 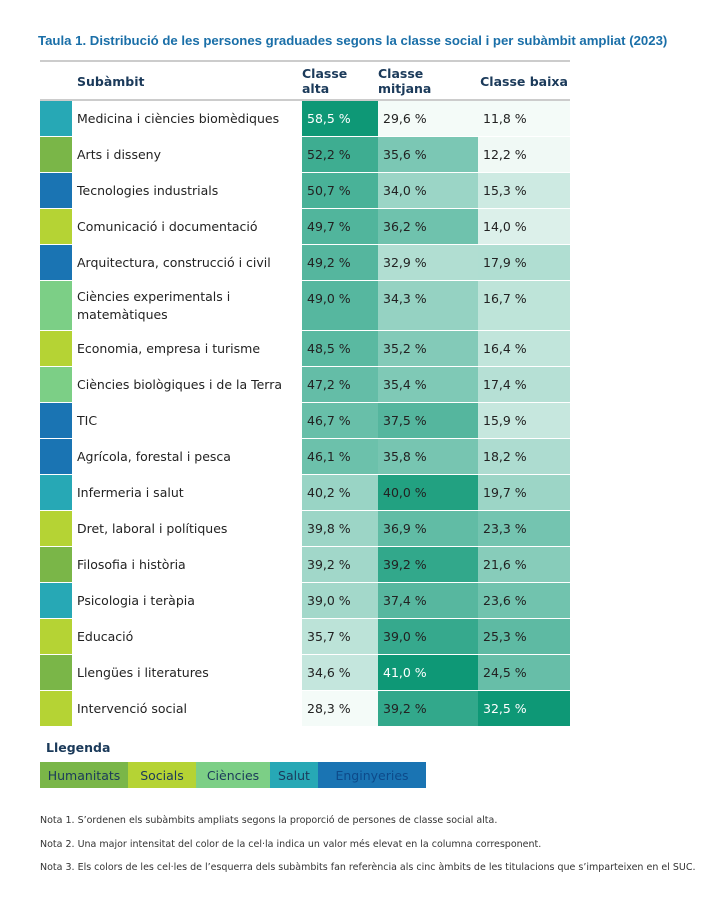 What do you see at coordinates (294, 775) in the screenshot?
I see `legend-item: Salut` at bounding box center [294, 775].